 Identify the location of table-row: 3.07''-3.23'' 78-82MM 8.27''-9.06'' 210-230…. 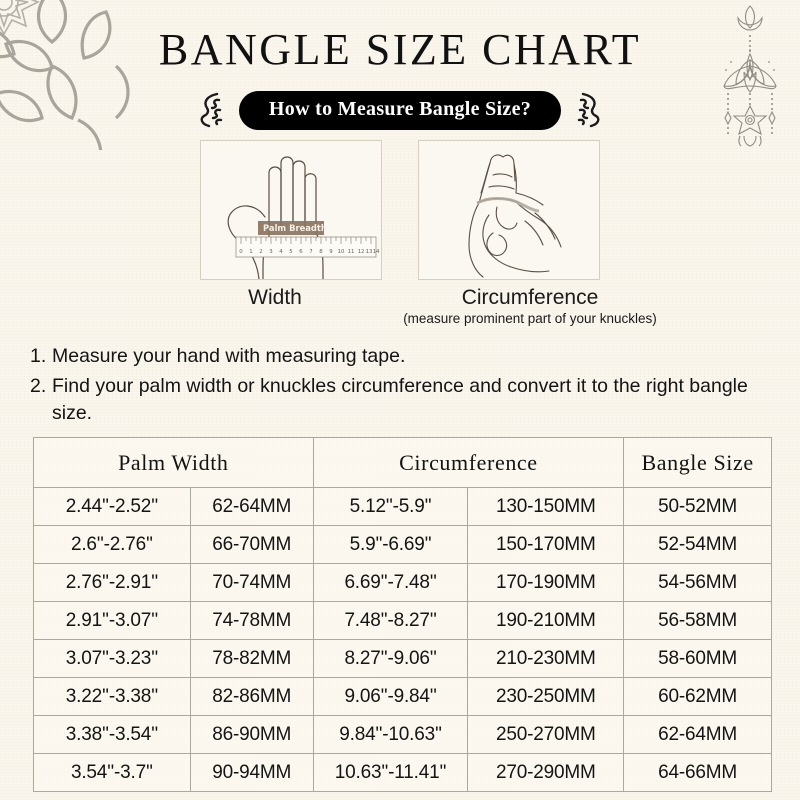
(402, 658).